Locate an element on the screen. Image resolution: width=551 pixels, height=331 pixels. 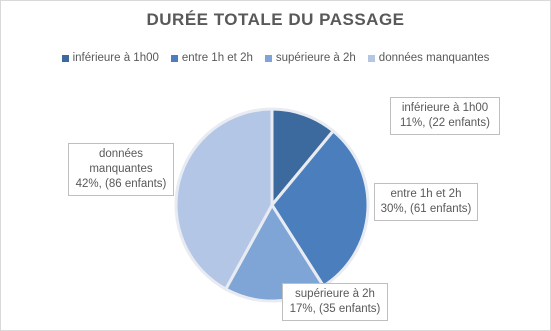
data-label-category: entre 1h et 2h is located at coordinates (426, 194).